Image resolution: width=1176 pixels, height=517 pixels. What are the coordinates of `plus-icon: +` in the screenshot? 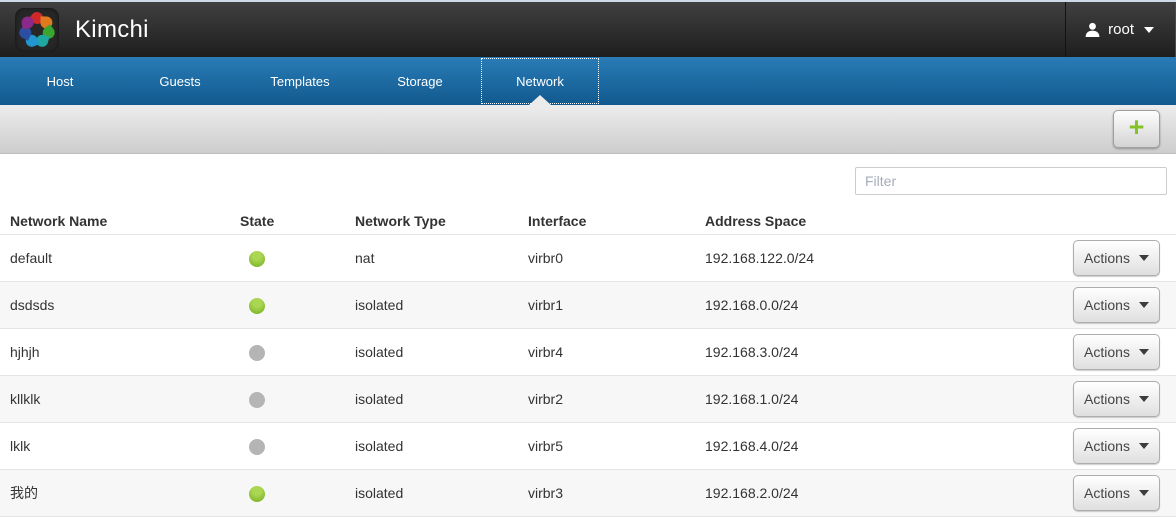 It's located at (1136, 127).